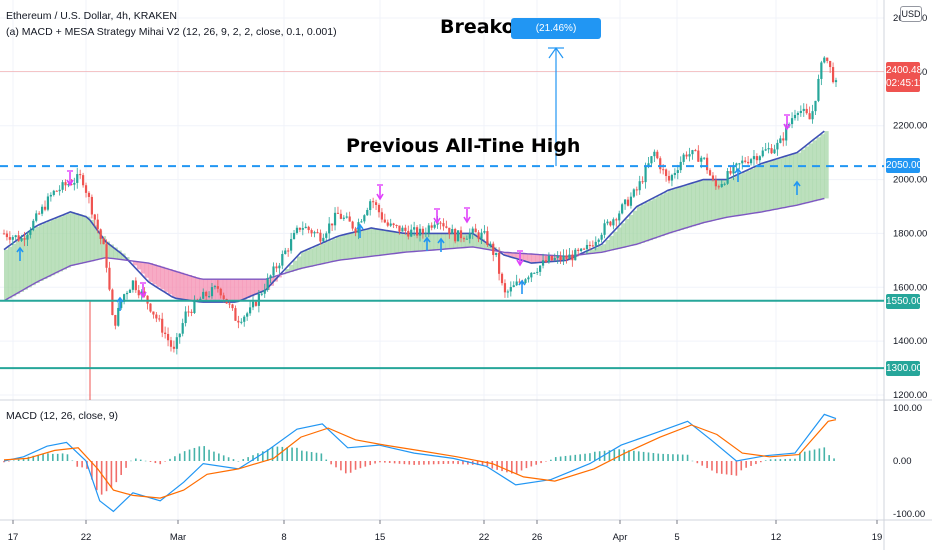  I want to click on buy-arrow-head-icon, so click(20, 249).